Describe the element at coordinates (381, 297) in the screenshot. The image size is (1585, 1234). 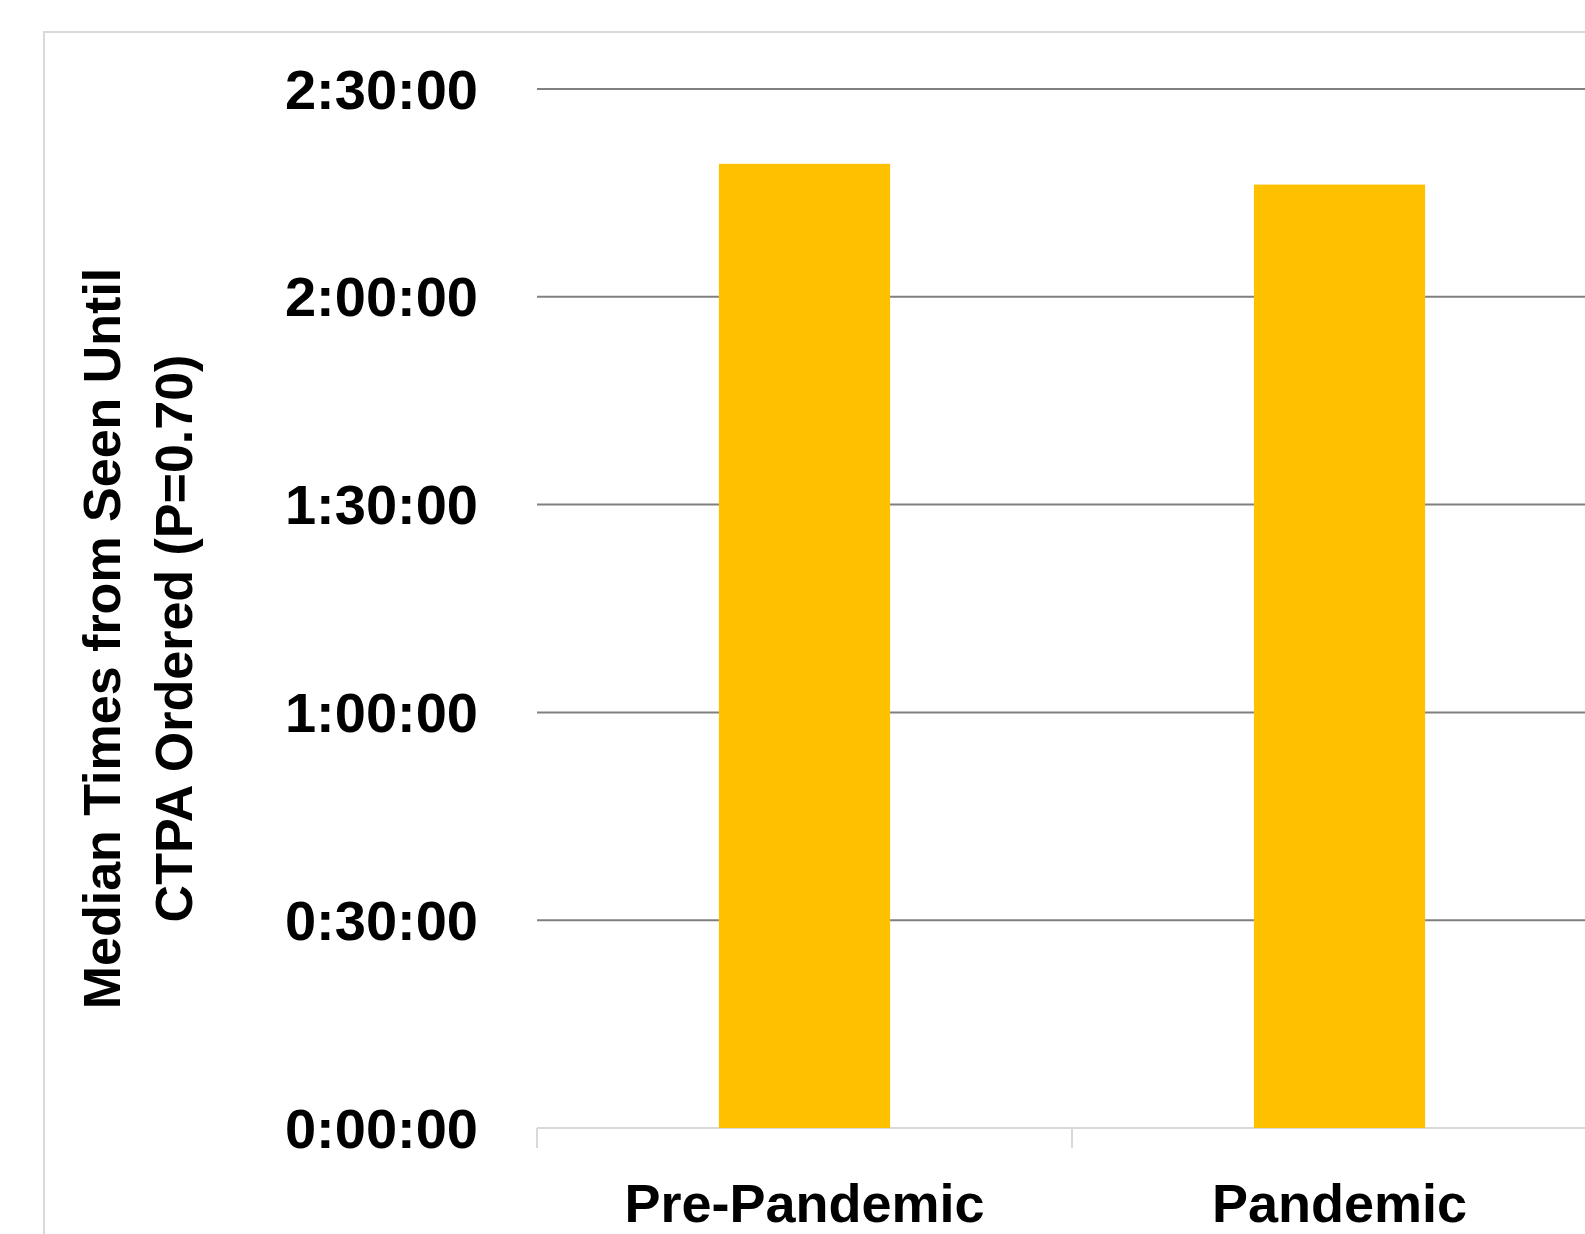
I see `y-tick-label: 2:00:00` at that location.